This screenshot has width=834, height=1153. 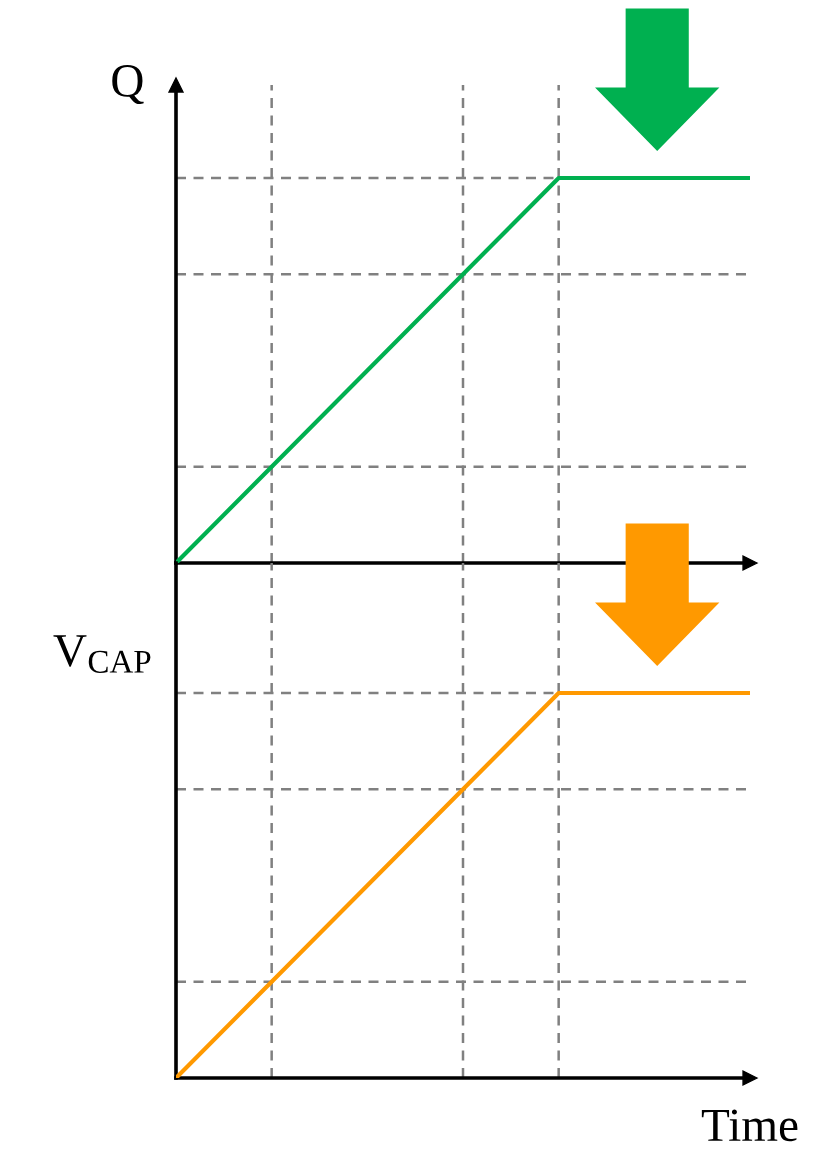 What do you see at coordinates (102, 654) in the screenshot?
I see `y-axis-title: V$_{CAP}$` at bounding box center [102, 654].